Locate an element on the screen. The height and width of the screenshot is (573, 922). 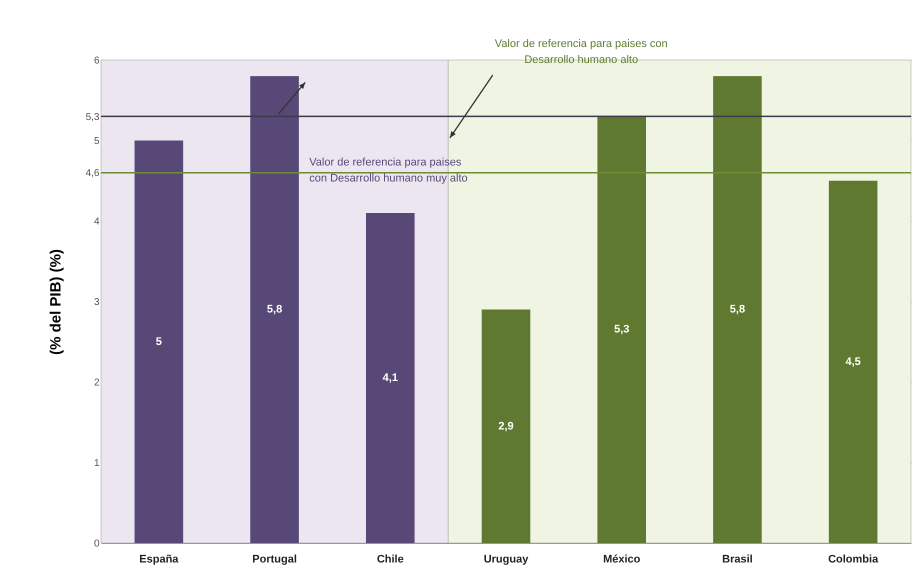
y-tick-label: 4,6 is located at coordinates (93, 174).